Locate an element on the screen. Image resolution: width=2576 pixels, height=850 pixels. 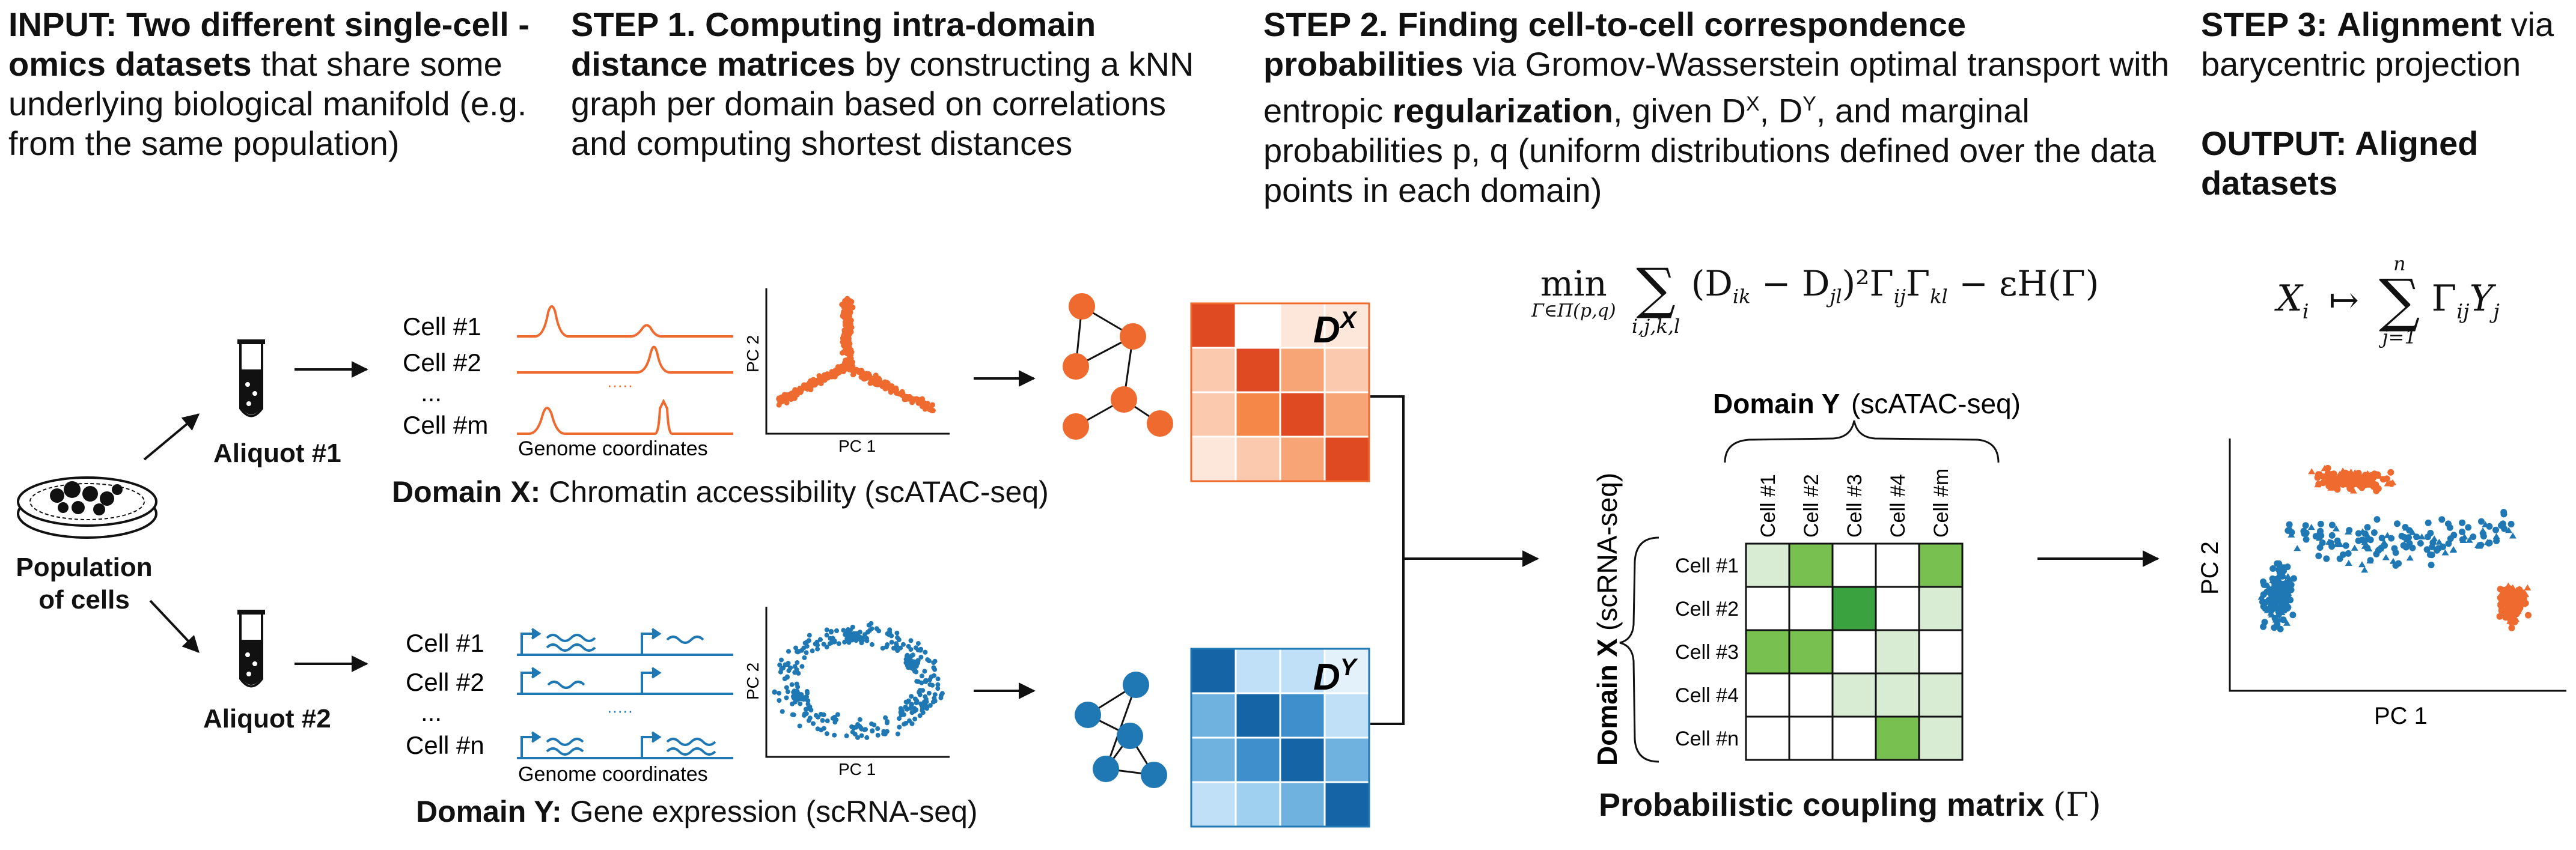
coupling-row-header: Cell #2 is located at coordinates (1707, 610).